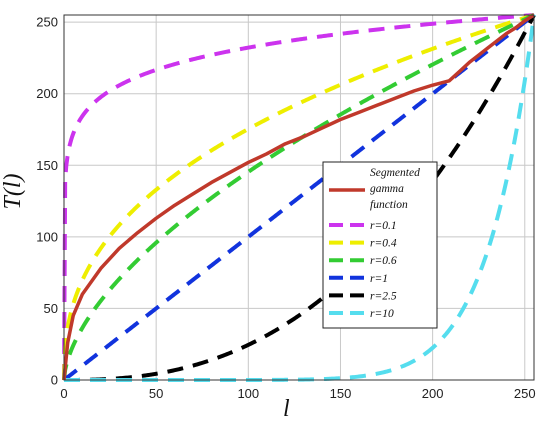 The height and width of the screenshot is (426, 550). I want to click on legend-label: r=0.6, so click(383, 261).